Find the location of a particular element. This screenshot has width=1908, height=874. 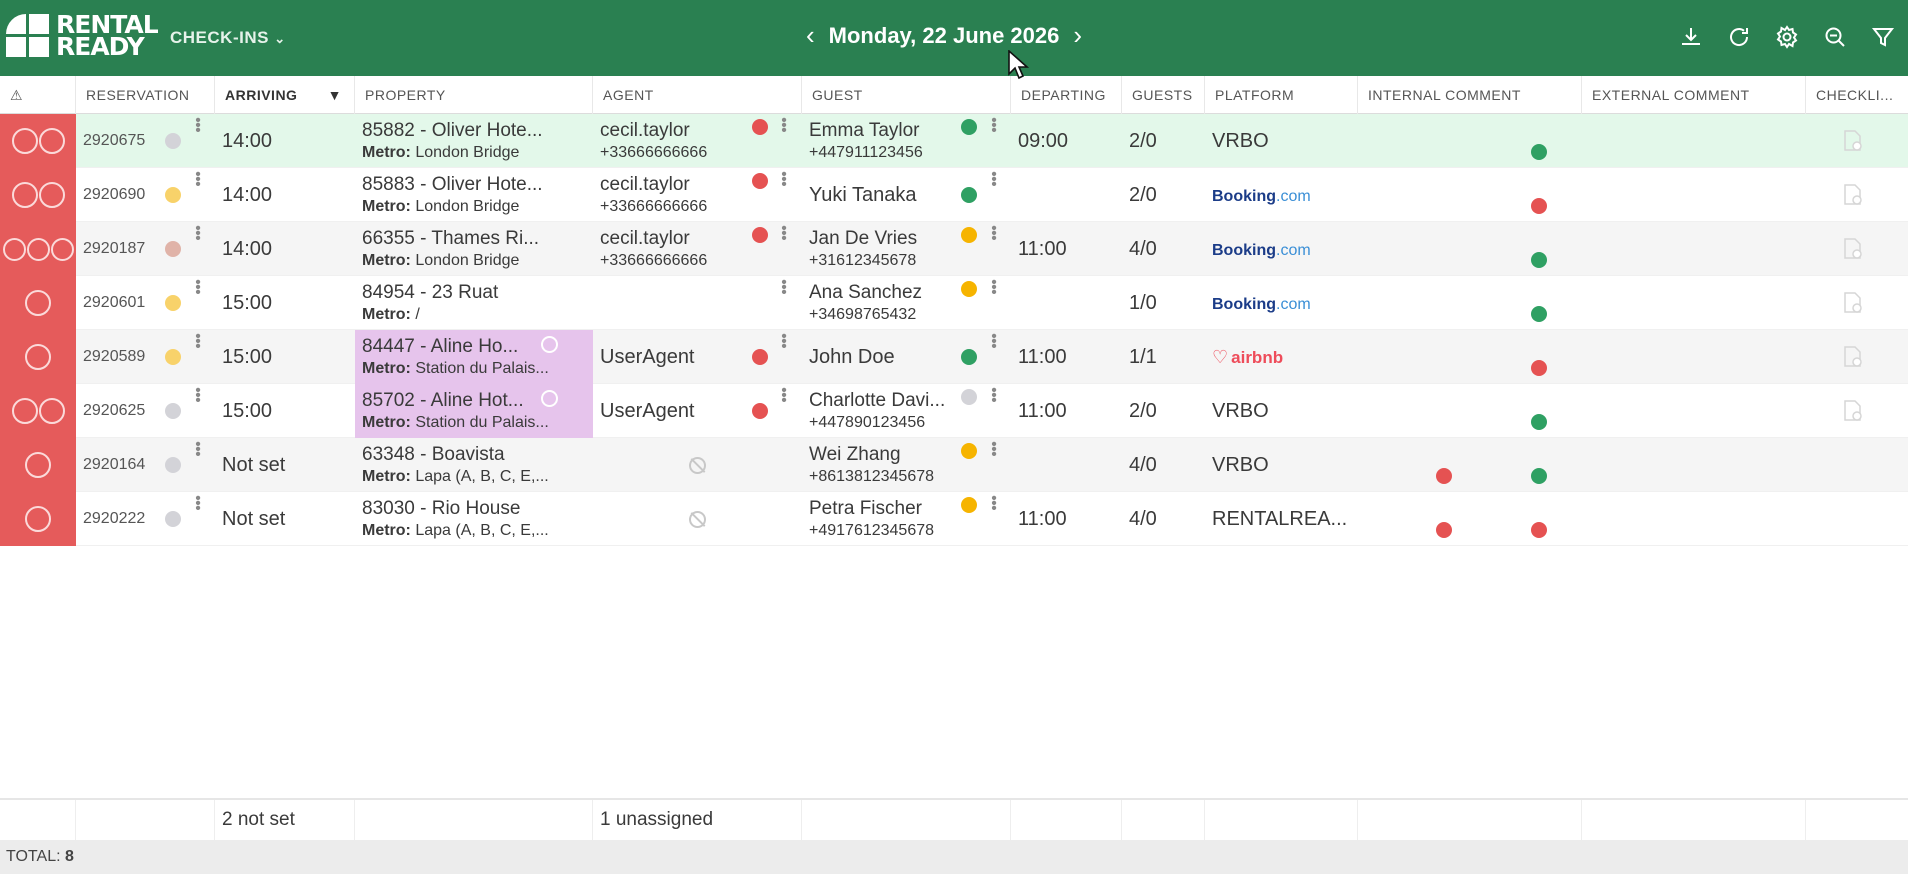

property-cell: 84954 - 23 Ruat Metro: / is located at coordinates (474, 303).